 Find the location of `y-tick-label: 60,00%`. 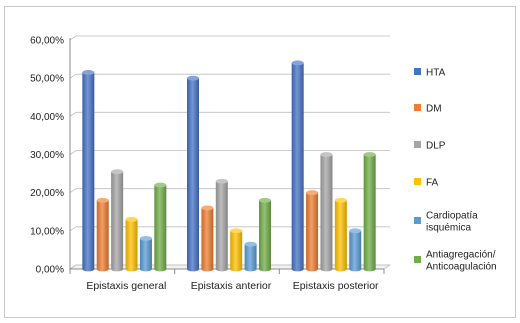

y-tick-label: 60,00% is located at coordinates (47, 41).